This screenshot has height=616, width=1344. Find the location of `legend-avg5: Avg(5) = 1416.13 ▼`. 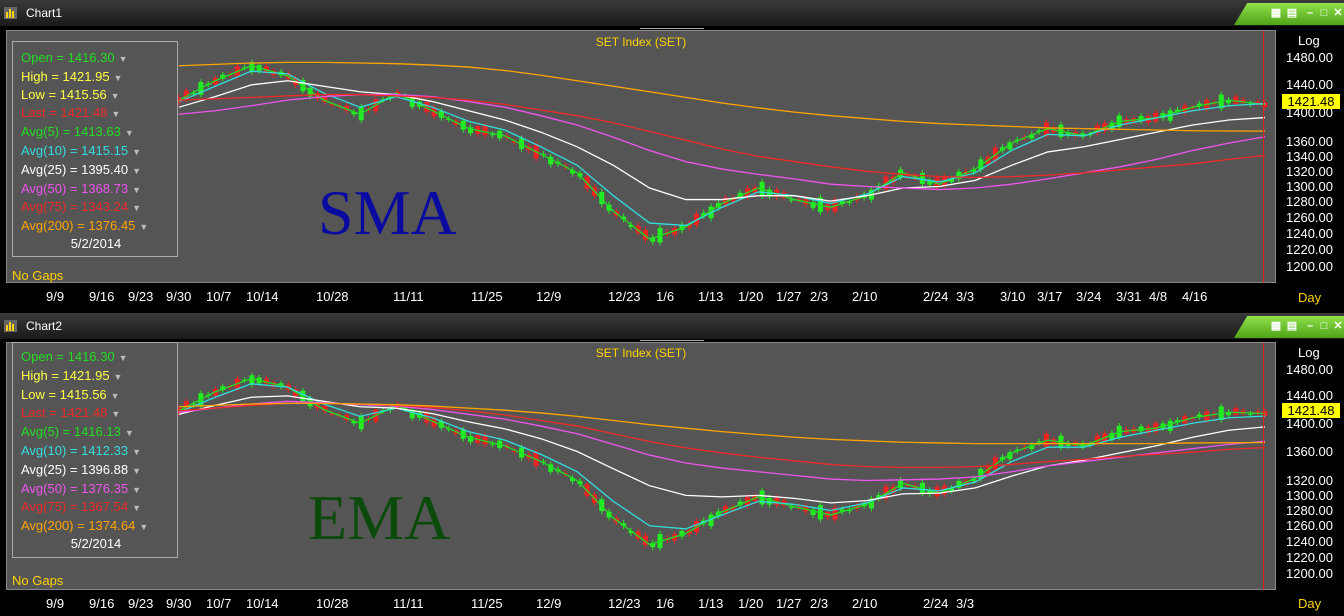

legend-avg5: Avg(5) = 1416.13 ▼ is located at coordinates (77, 431).